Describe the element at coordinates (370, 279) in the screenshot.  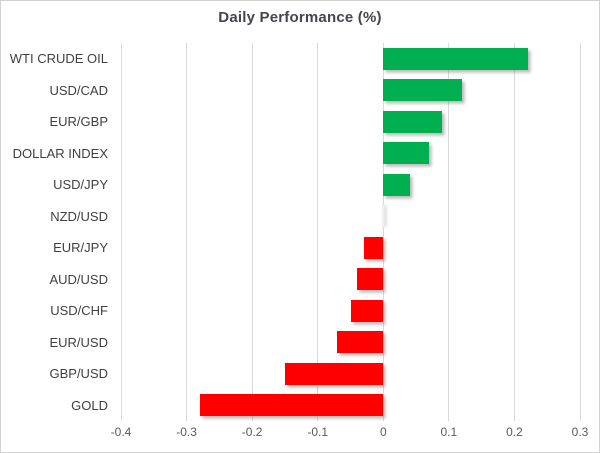
I see `bar-aud-usd` at that location.